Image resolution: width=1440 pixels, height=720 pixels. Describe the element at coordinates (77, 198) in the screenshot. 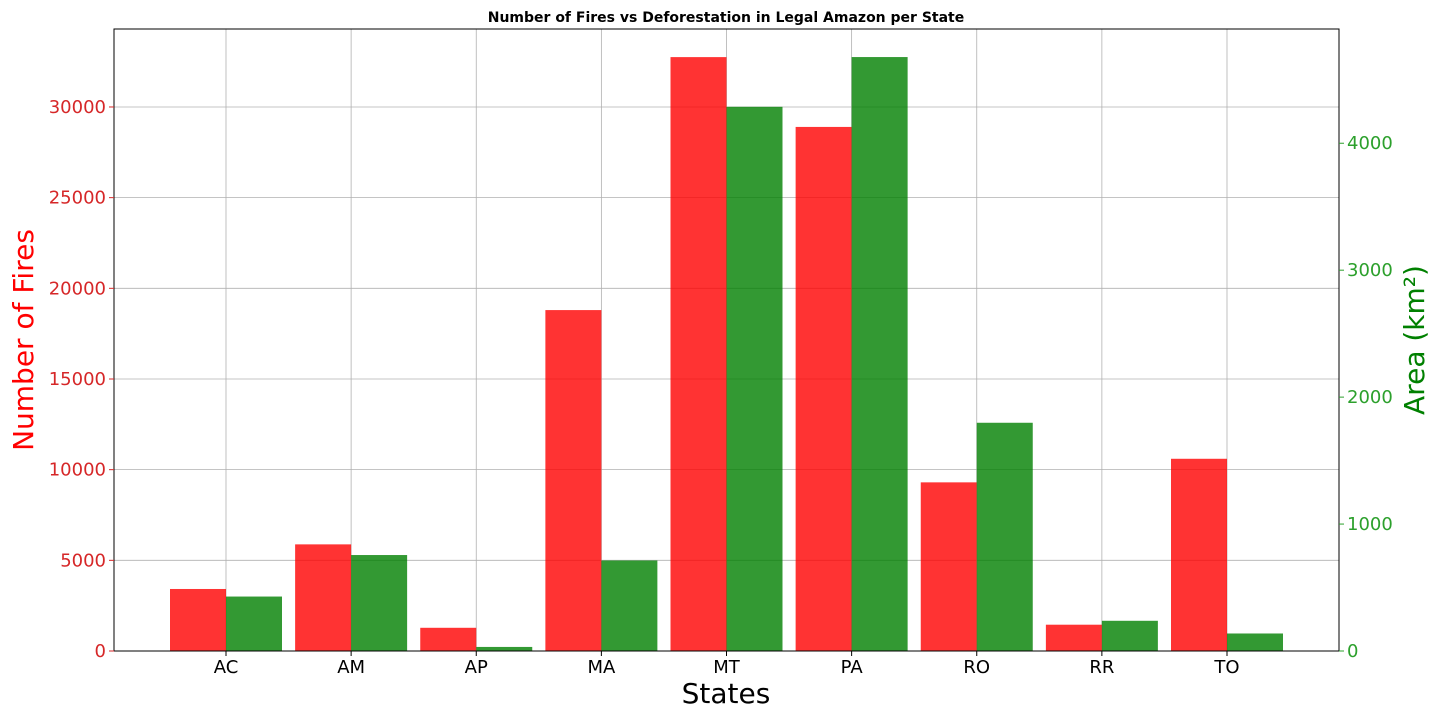

I see `y-tick-label-left: 25000` at that location.